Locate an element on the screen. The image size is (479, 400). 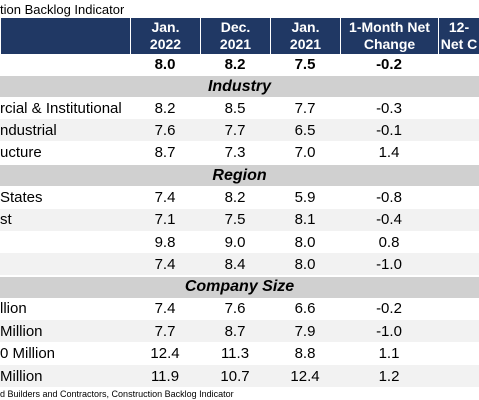
total-value: 7.5 is located at coordinates (305, 64).